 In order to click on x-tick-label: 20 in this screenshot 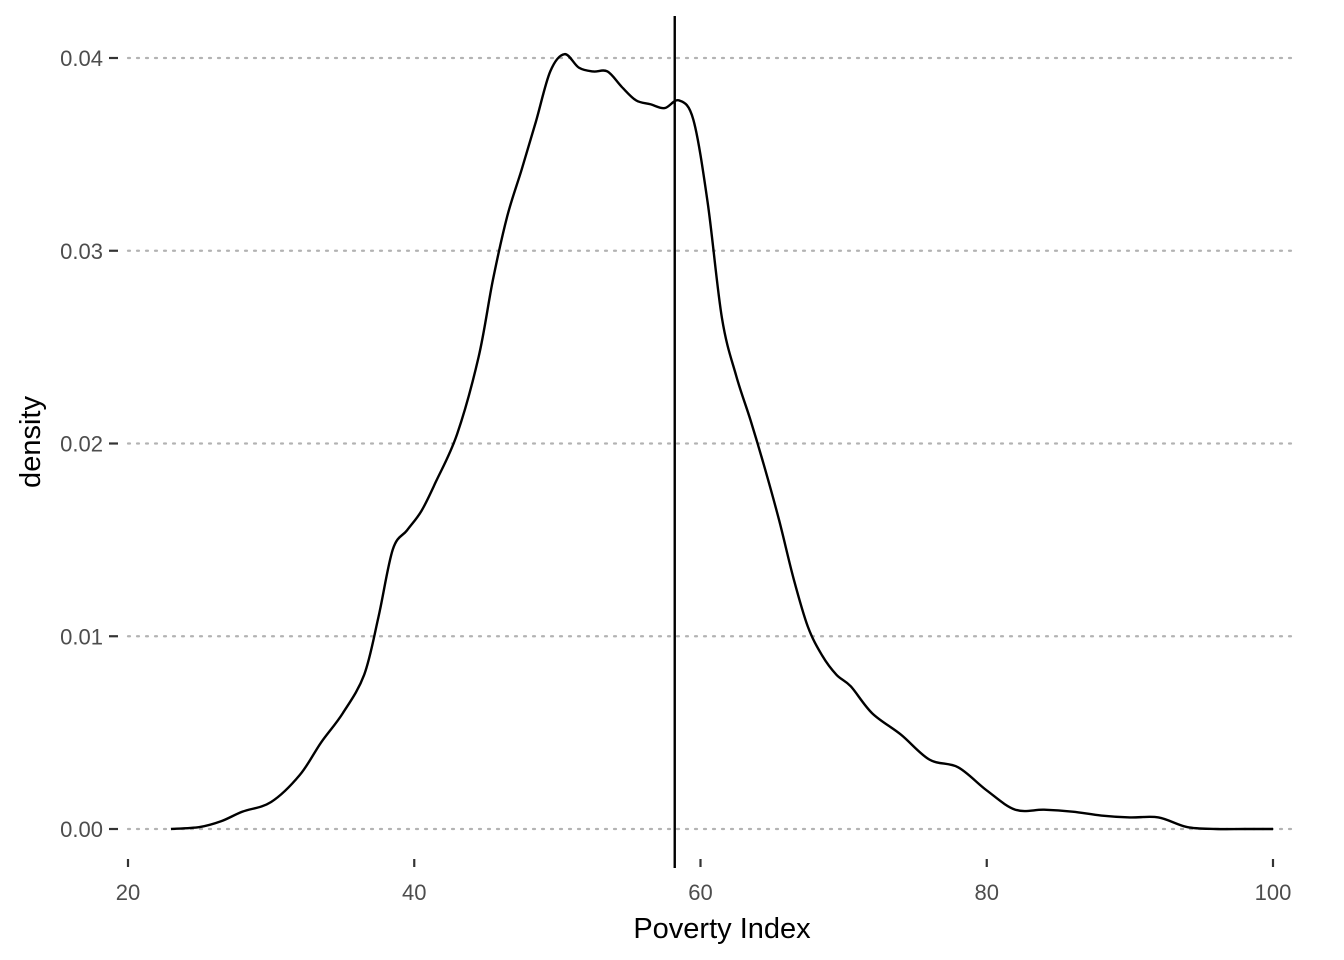, I will do `click(128, 892)`.